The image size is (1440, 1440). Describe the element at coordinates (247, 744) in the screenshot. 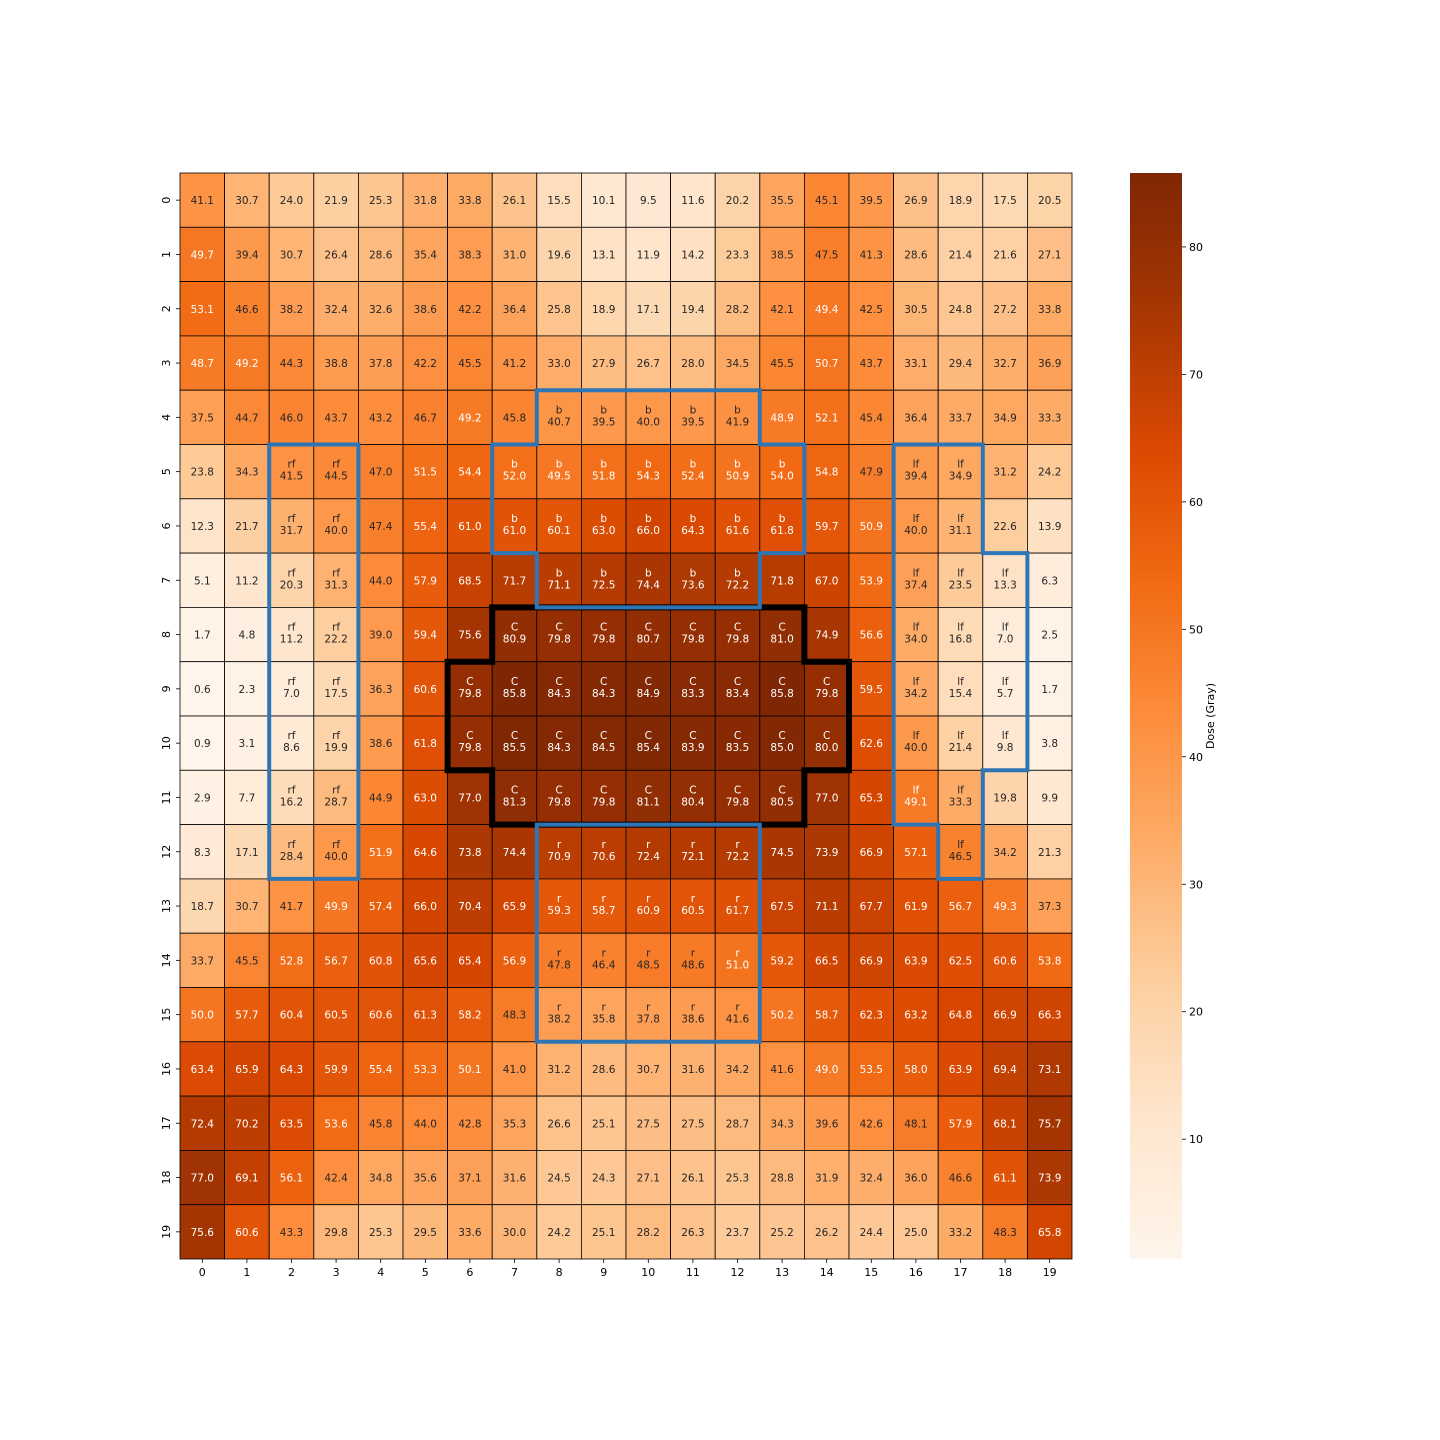

I see `cell-value-label: 3.1` at that location.